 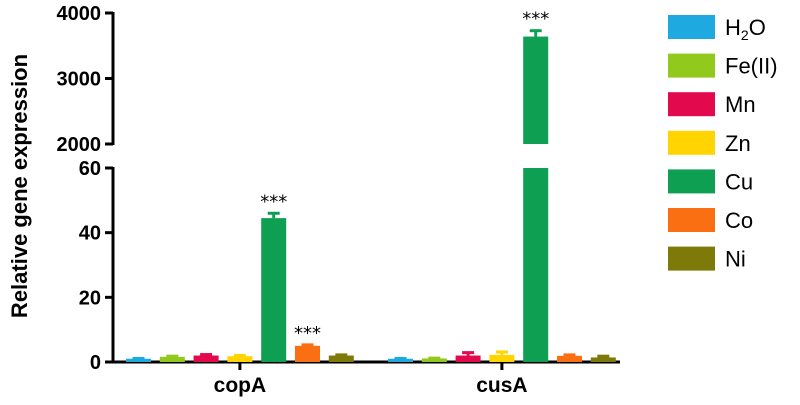 What do you see at coordinates (501, 385) in the screenshot?
I see `x-tick-label: cusA` at bounding box center [501, 385].